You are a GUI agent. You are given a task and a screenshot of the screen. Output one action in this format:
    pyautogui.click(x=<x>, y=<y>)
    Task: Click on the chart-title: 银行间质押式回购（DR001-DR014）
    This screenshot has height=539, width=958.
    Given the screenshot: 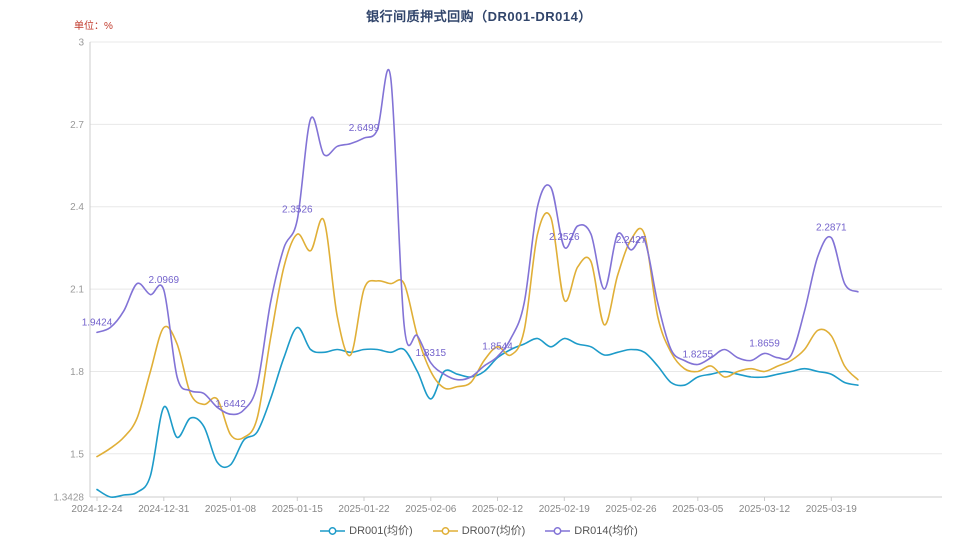 What is the action you would take?
    pyautogui.click(x=479, y=16)
    